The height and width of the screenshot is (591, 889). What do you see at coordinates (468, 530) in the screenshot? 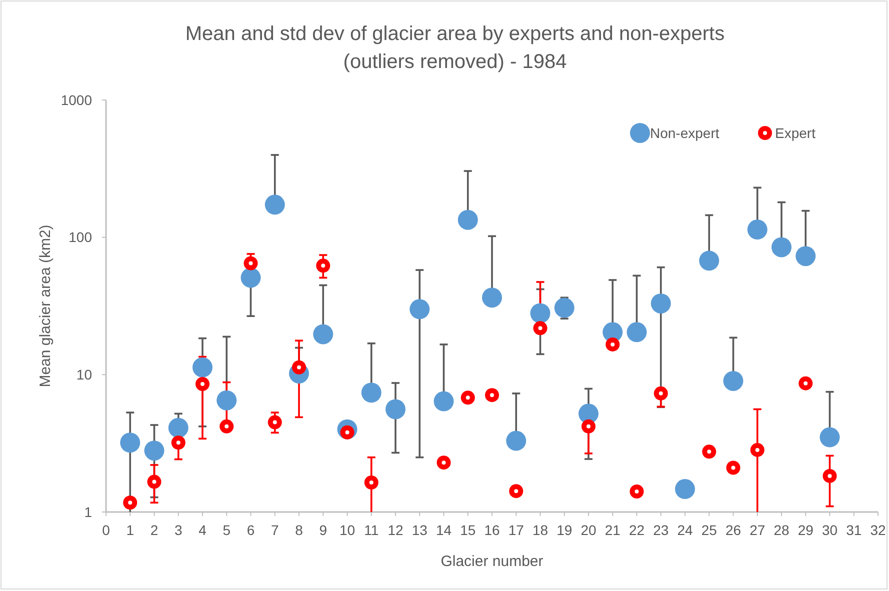
I see `x-tick-label: 15` at bounding box center [468, 530].